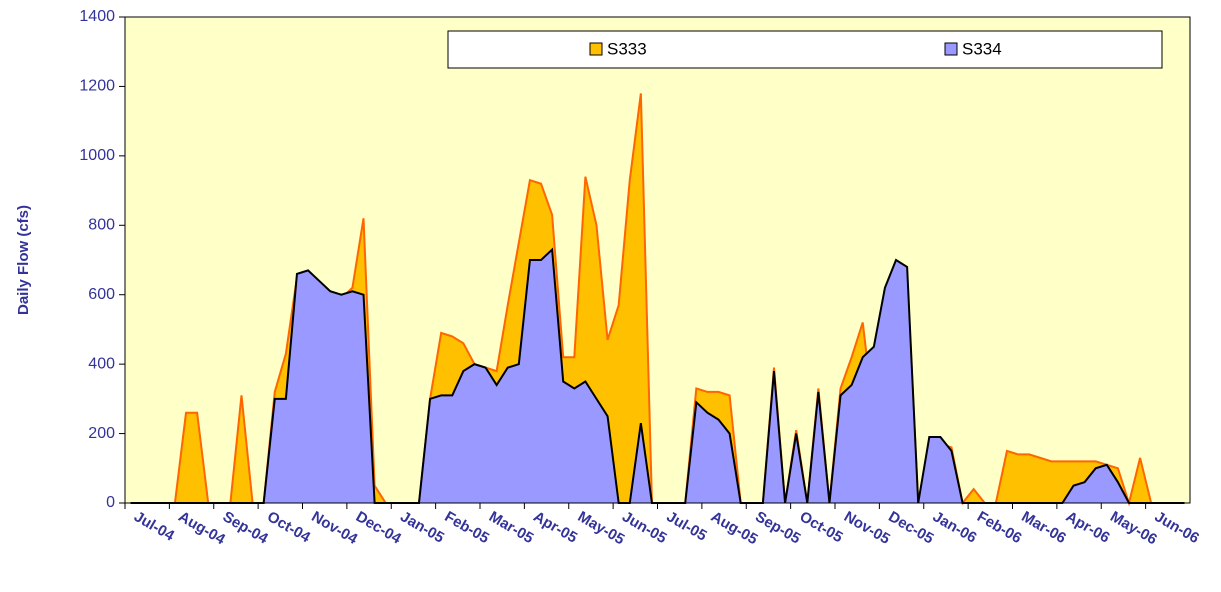  Describe the element at coordinates (1044, 527) in the screenshot. I see `x-tick-label: Mar-06` at that location.